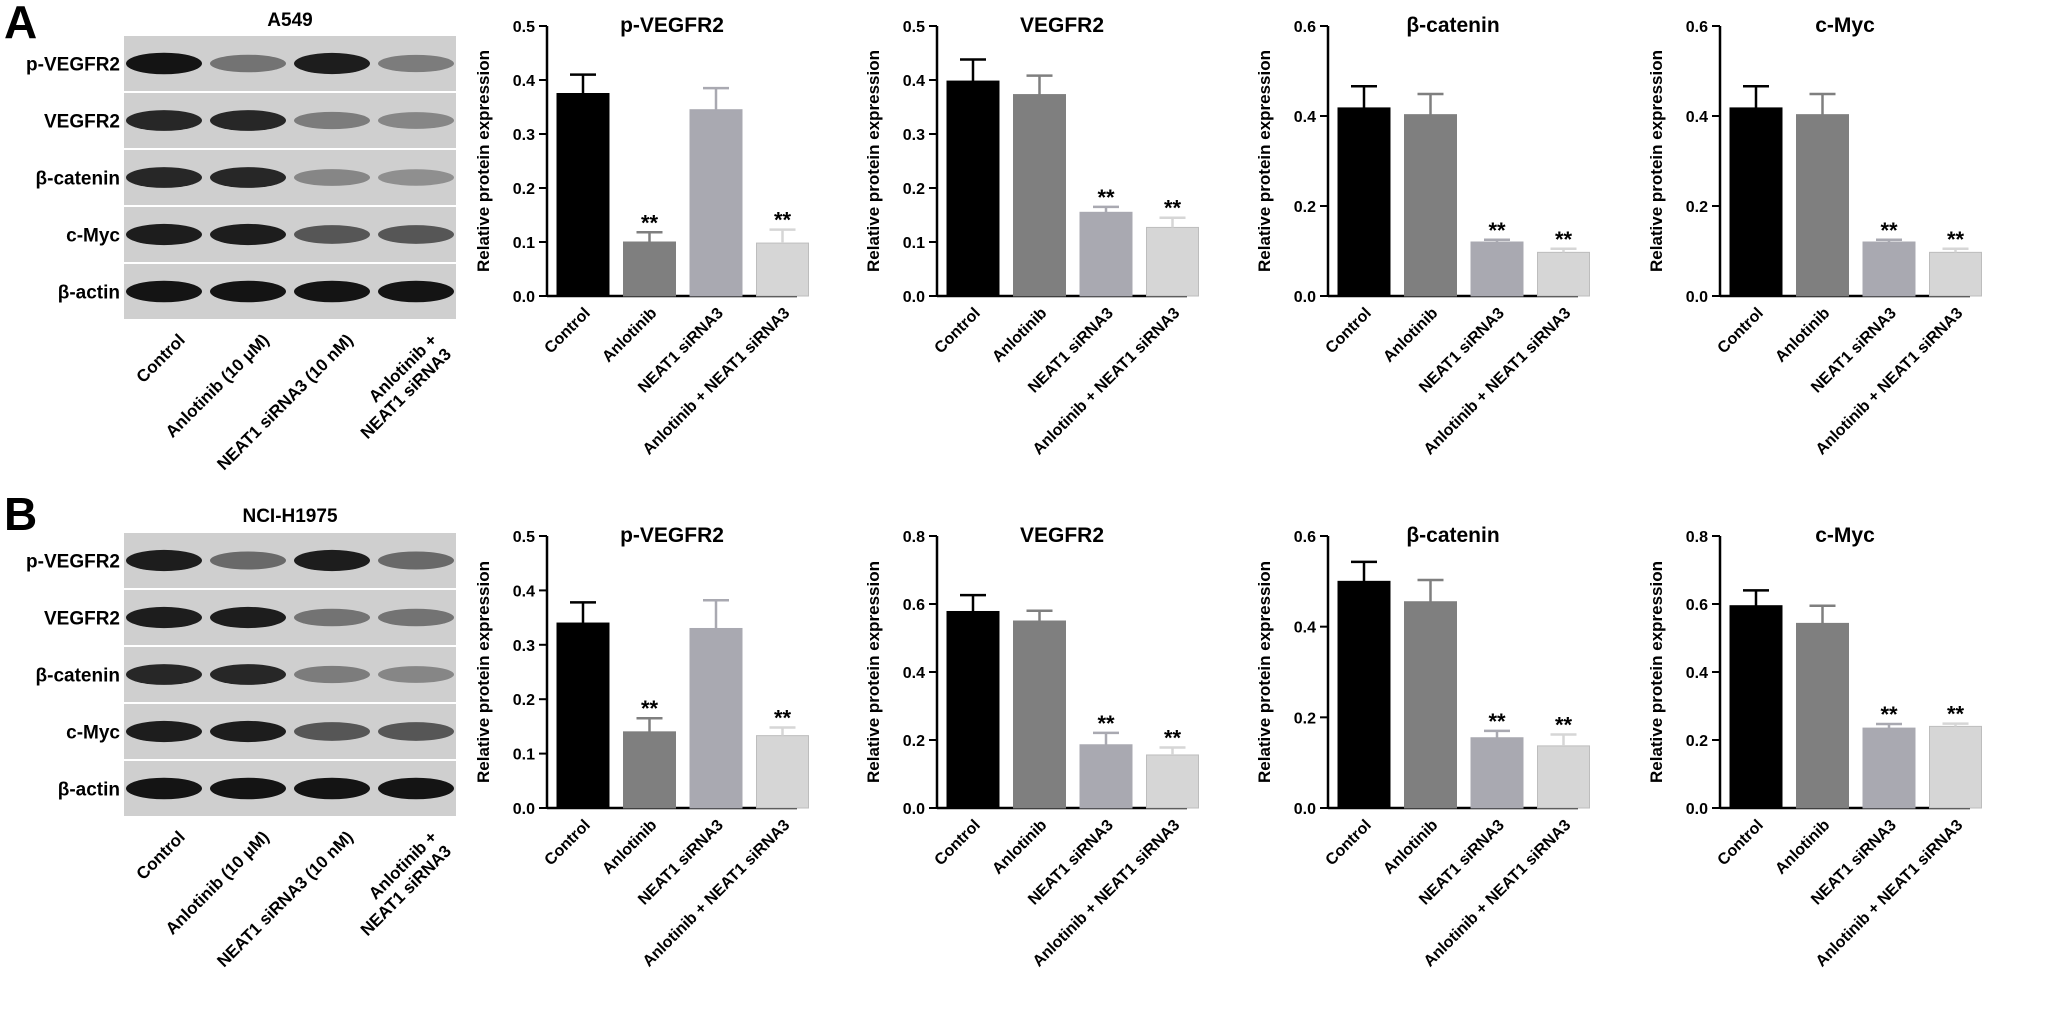  Describe the element at coordinates (20, 24) in the screenshot. I see `panel-letter: A` at that location.